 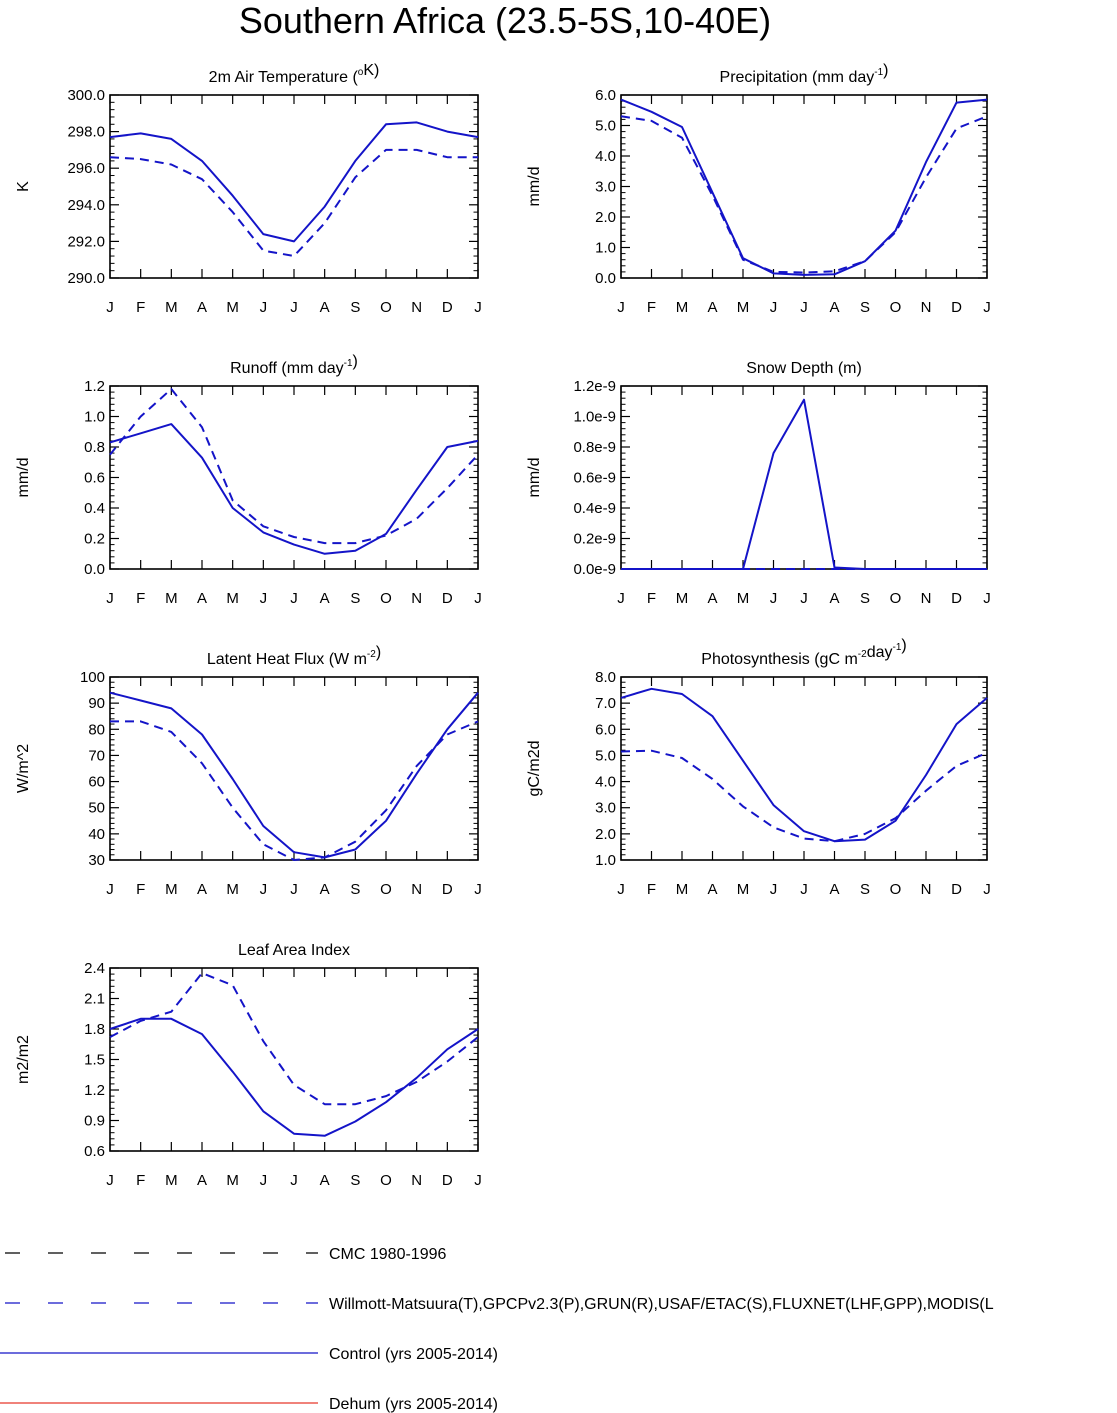 I want to click on chart-title-text: K), so click(x=371, y=70).